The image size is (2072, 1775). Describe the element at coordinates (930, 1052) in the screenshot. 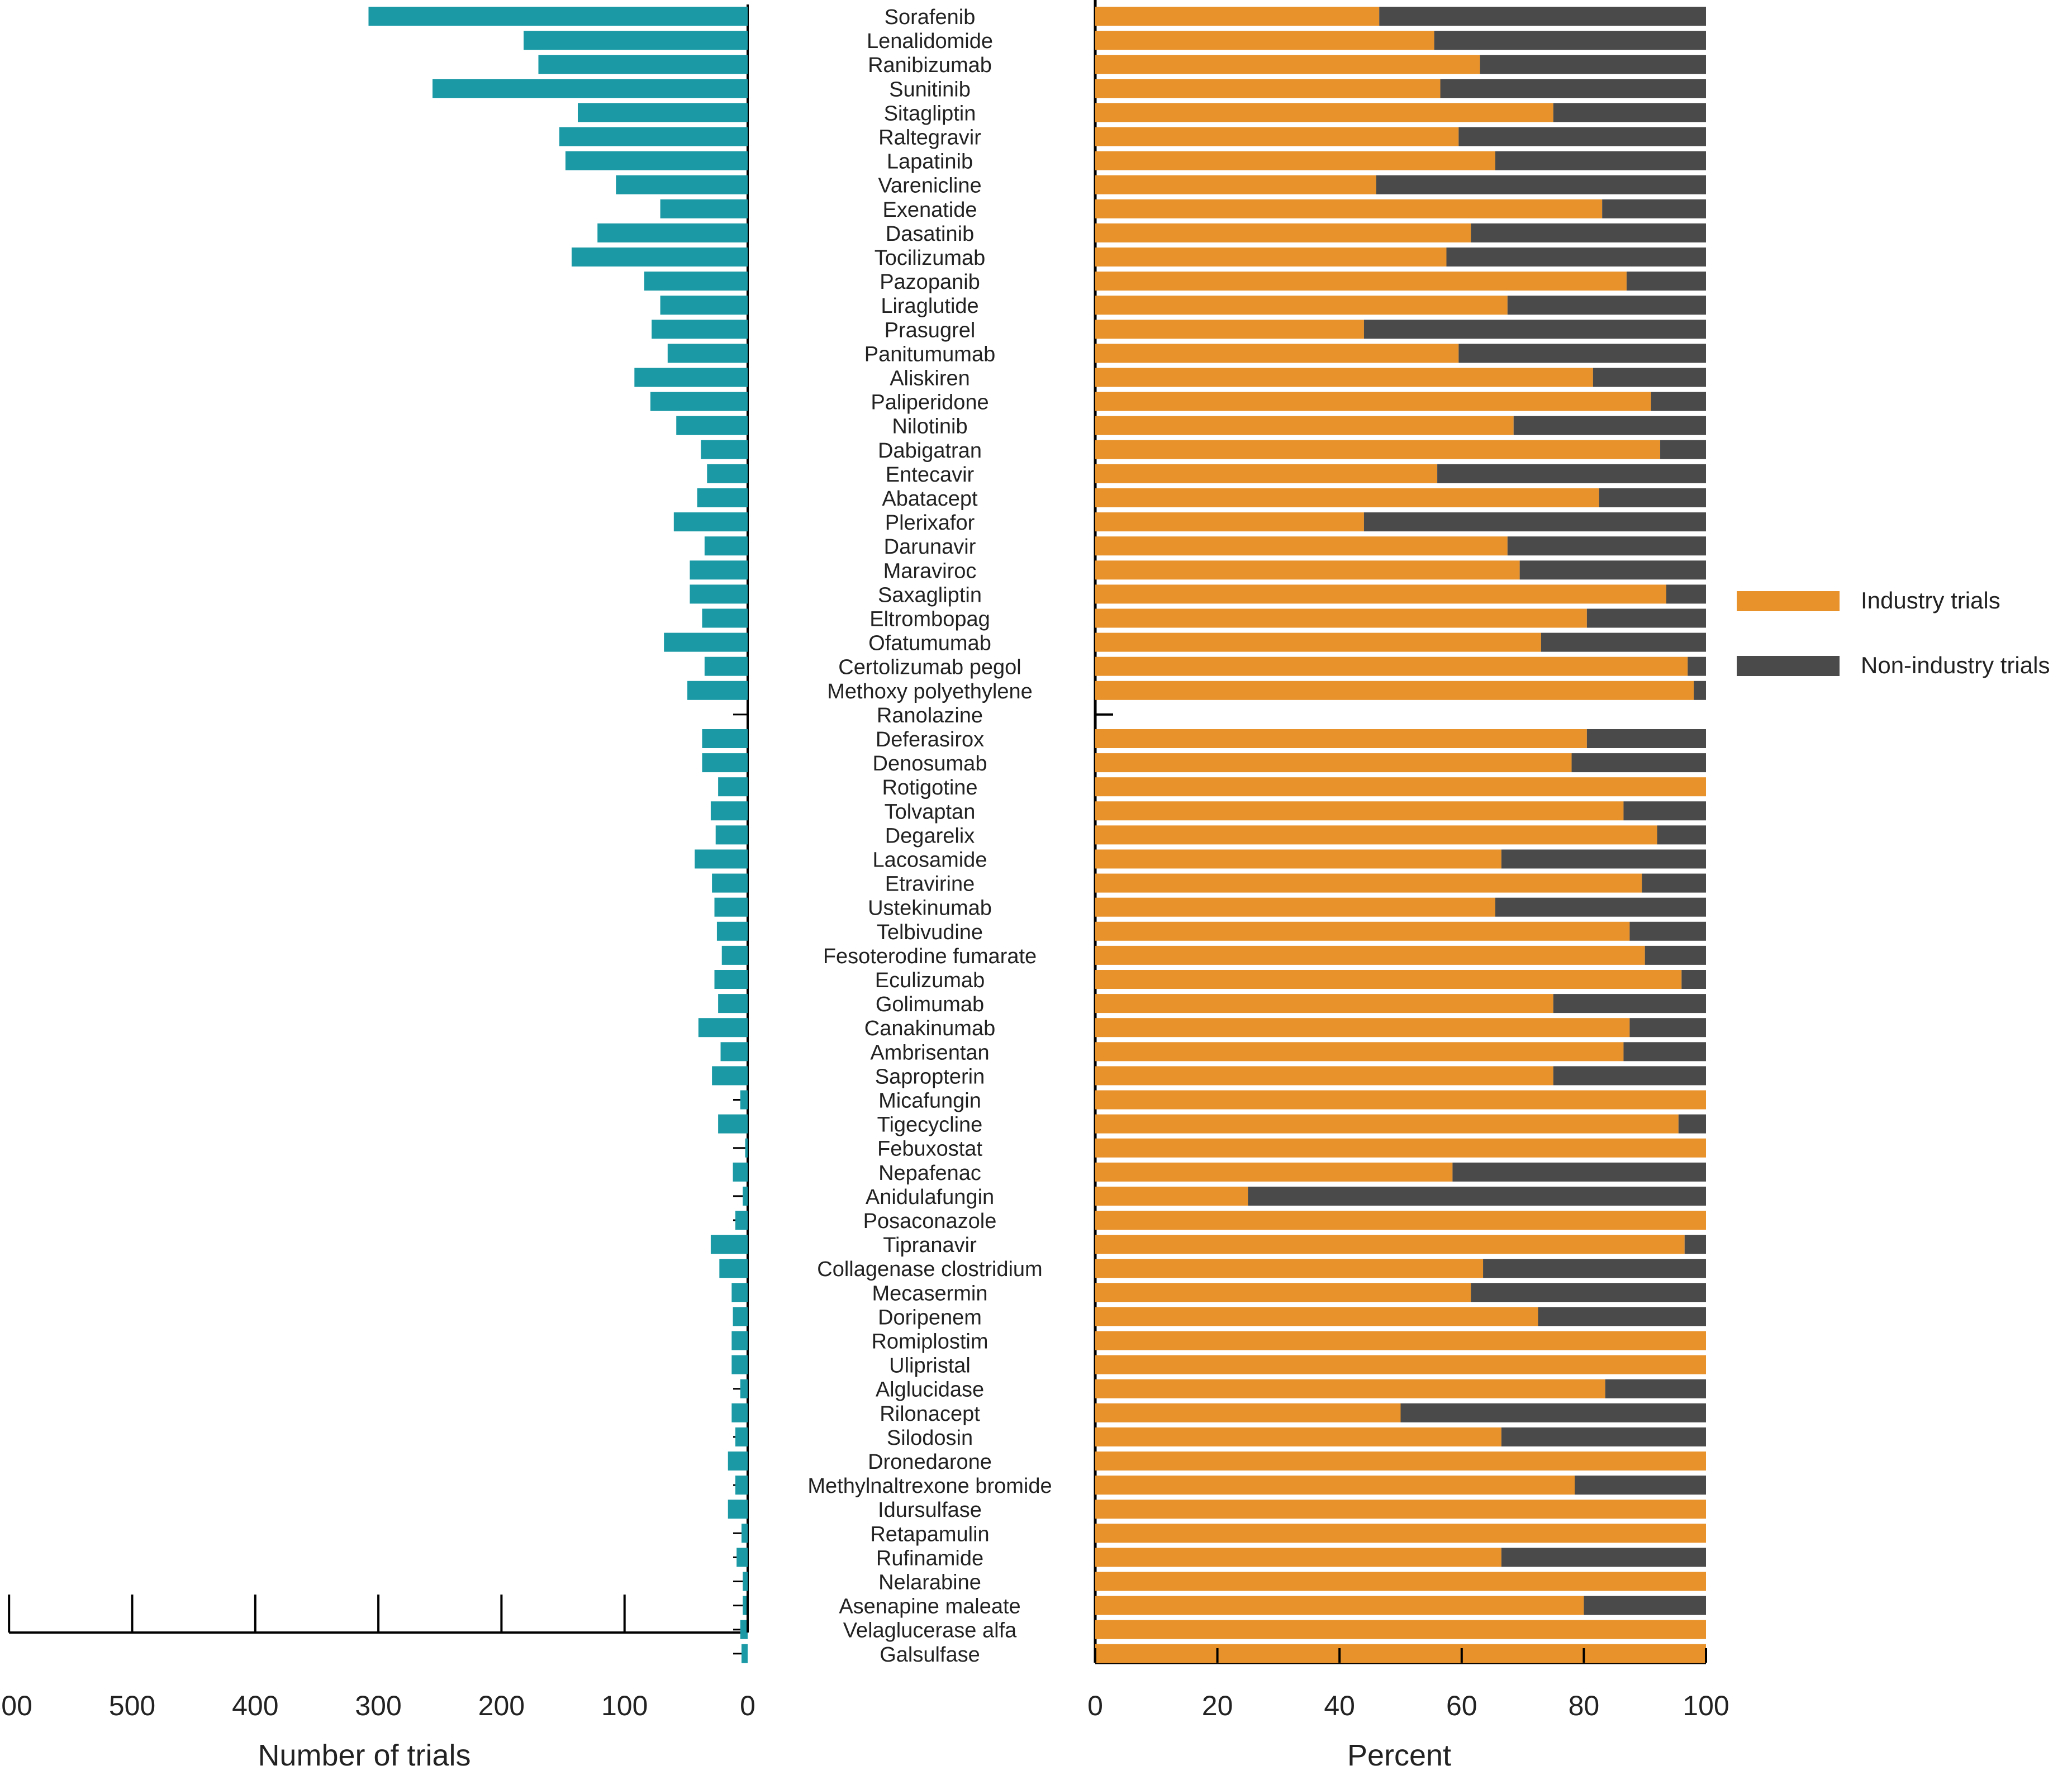

I see `drug-label-ambrisentan: Ambrisentan` at that location.